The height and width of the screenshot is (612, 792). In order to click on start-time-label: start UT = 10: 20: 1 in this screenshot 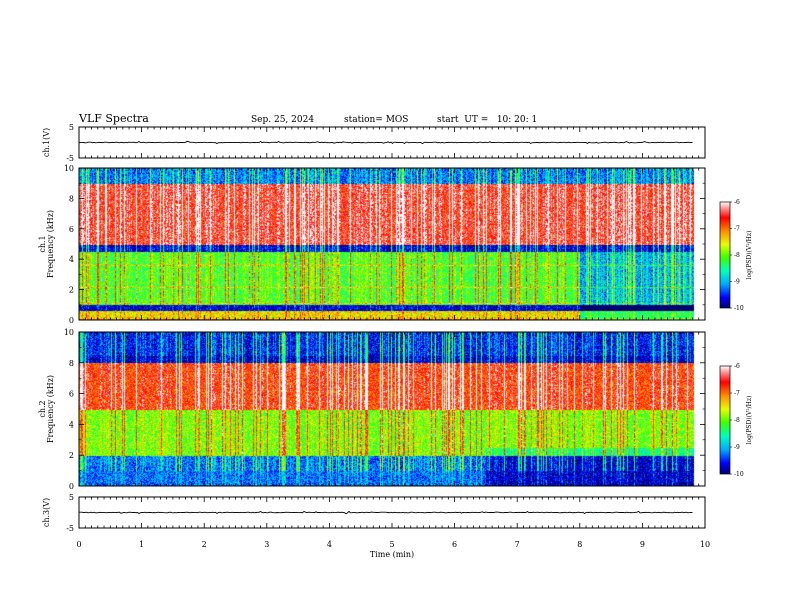, I will do `click(487, 120)`.